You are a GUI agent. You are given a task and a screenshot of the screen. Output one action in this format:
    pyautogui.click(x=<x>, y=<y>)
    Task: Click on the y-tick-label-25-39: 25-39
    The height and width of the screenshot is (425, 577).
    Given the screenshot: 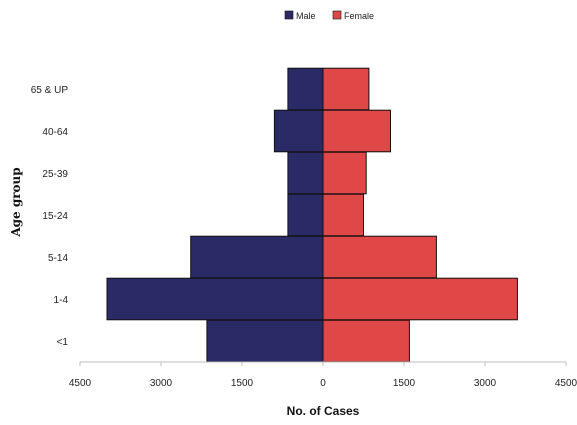 What is the action you would take?
    pyautogui.click(x=55, y=174)
    